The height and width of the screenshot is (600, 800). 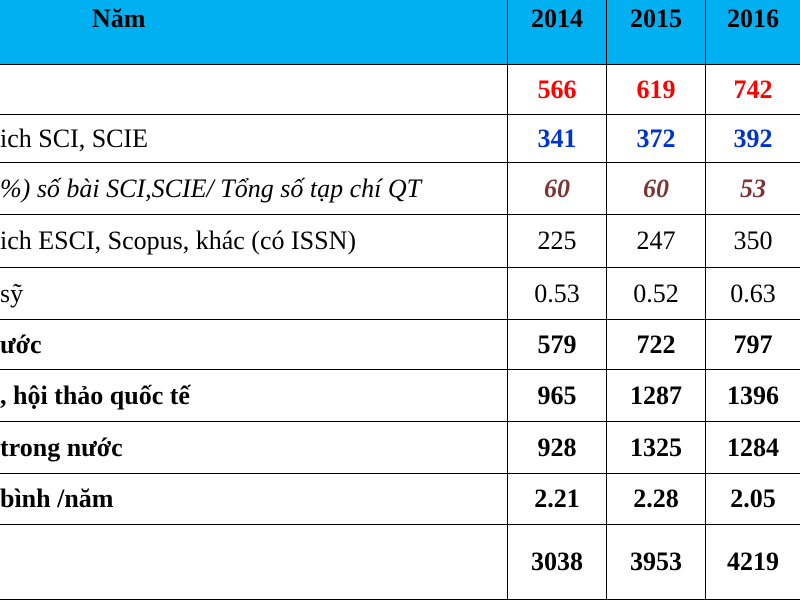 What do you see at coordinates (557, 138) in the screenshot?
I see `cell-value: 341` at bounding box center [557, 138].